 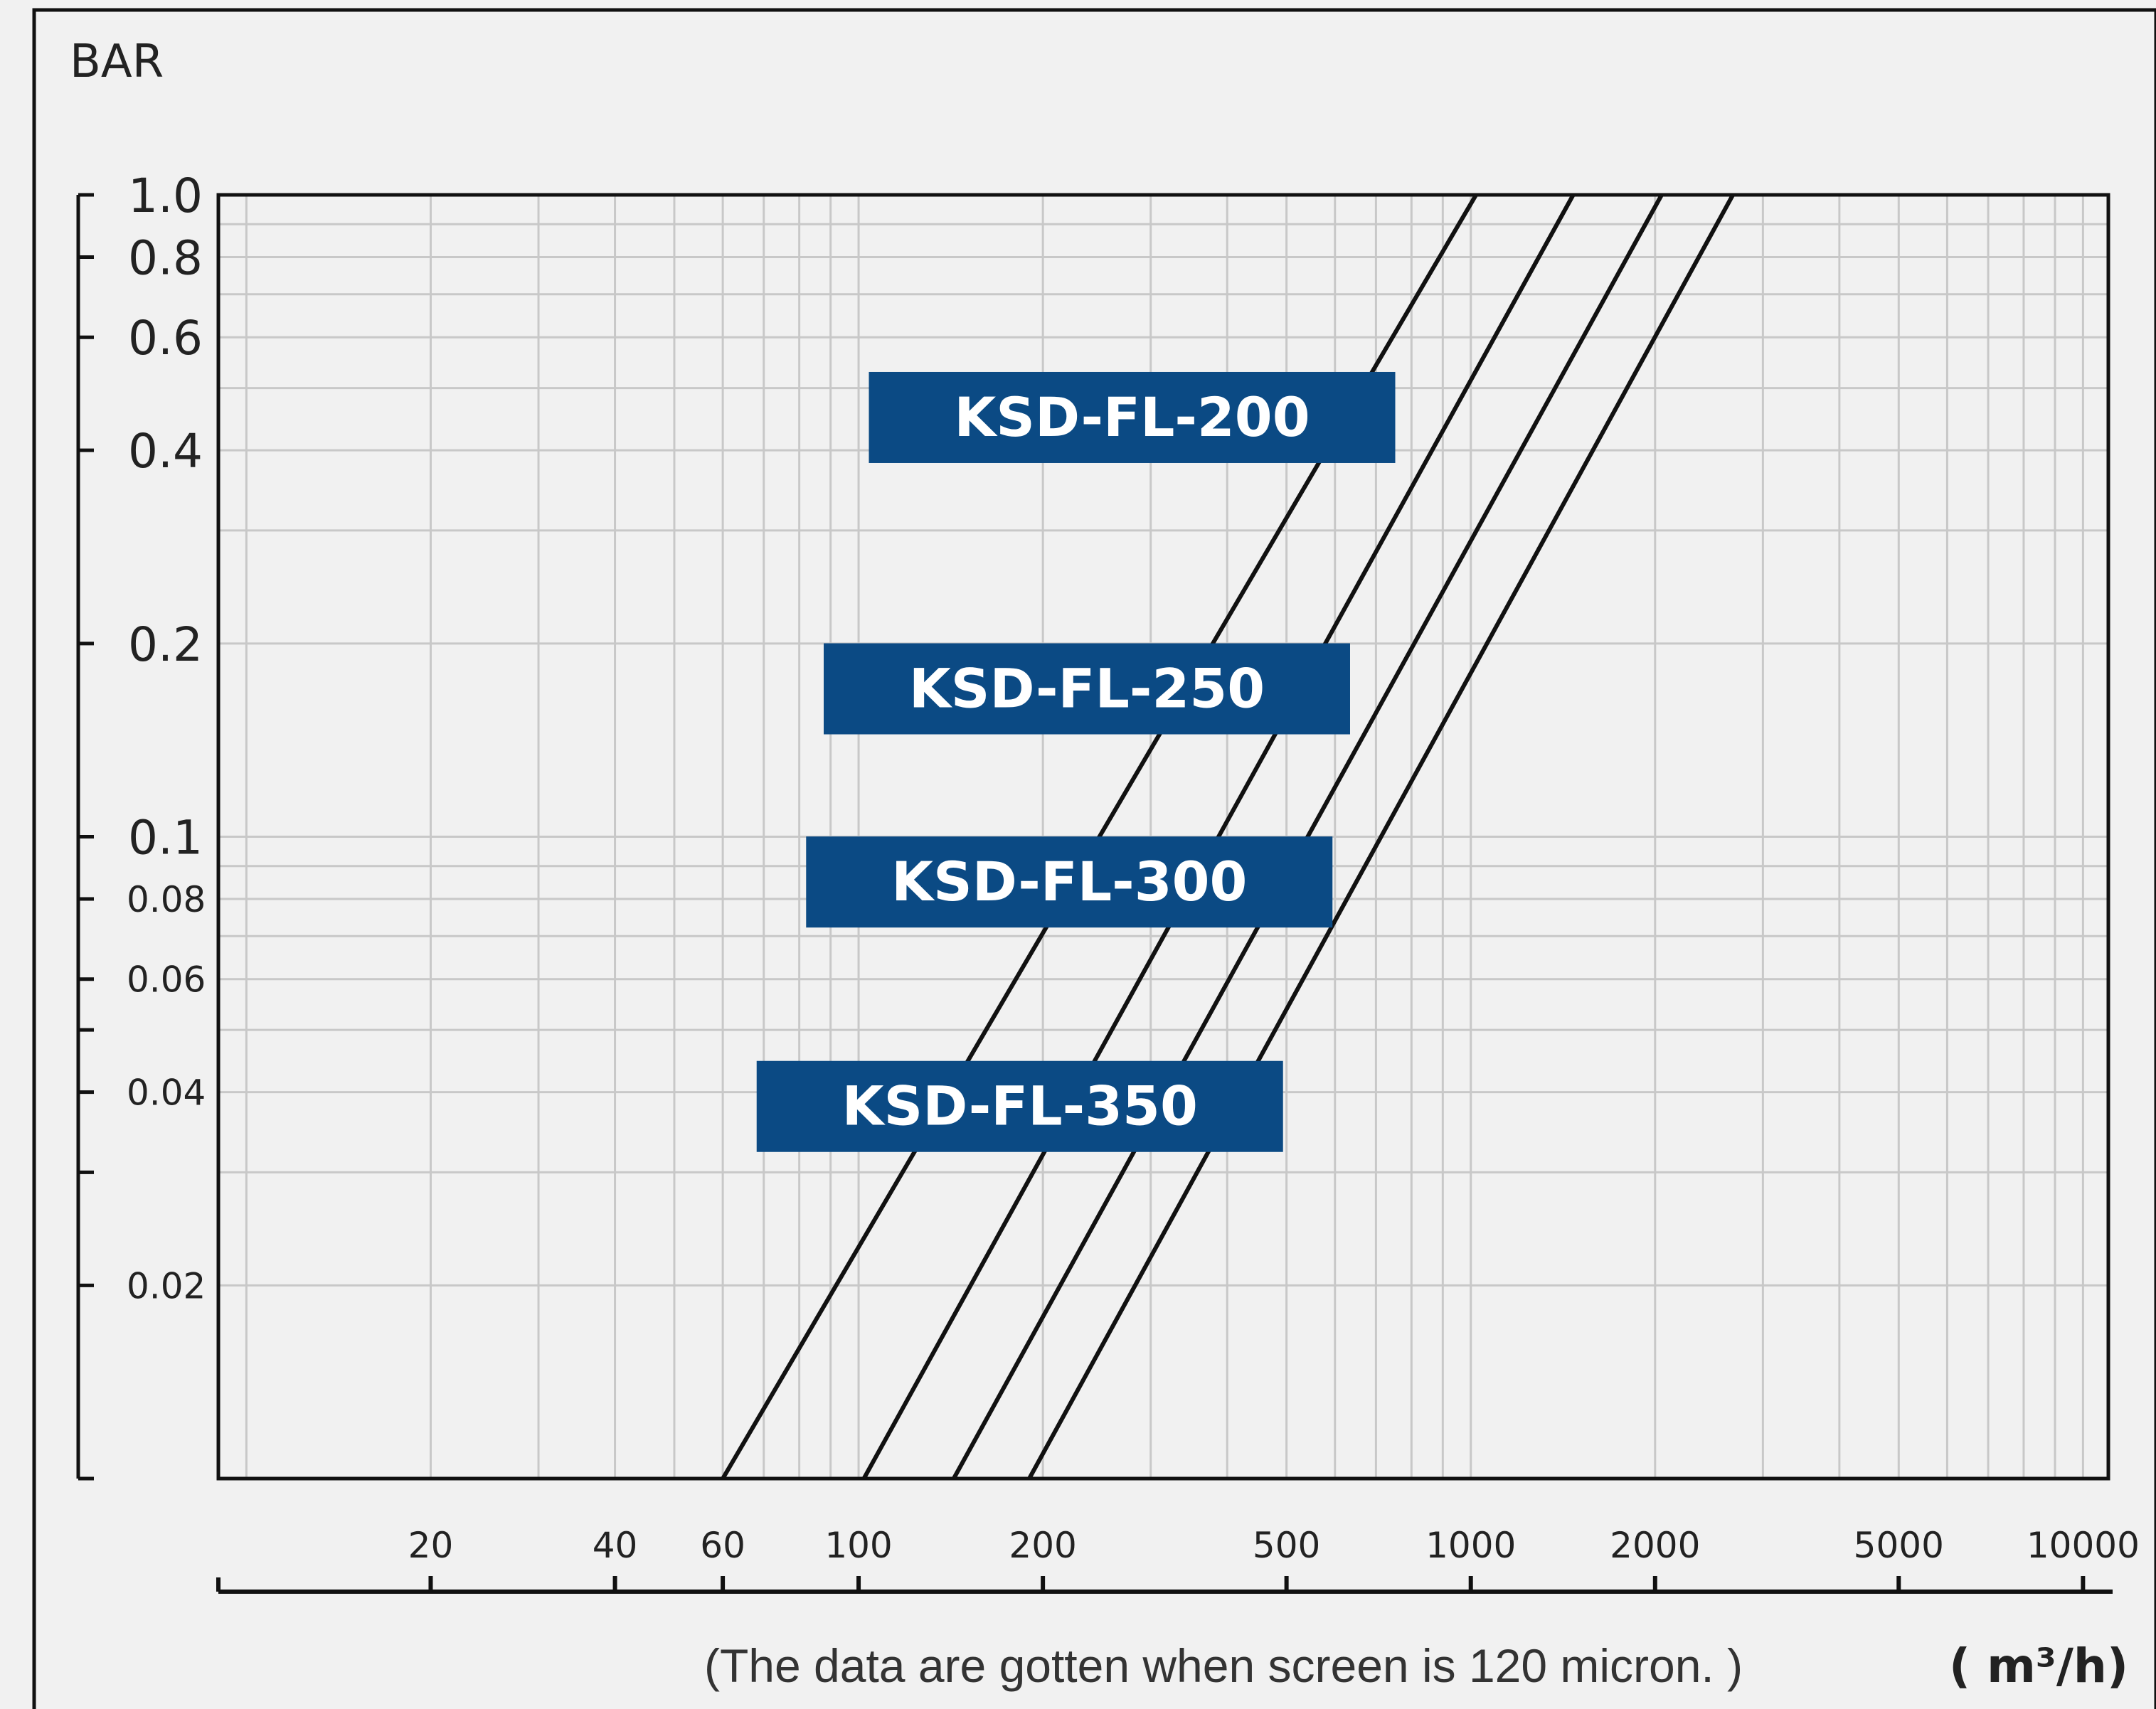 What do you see at coordinates (2083, 1545) in the screenshot?
I see `x-tick-label: 10000` at bounding box center [2083, 1545].